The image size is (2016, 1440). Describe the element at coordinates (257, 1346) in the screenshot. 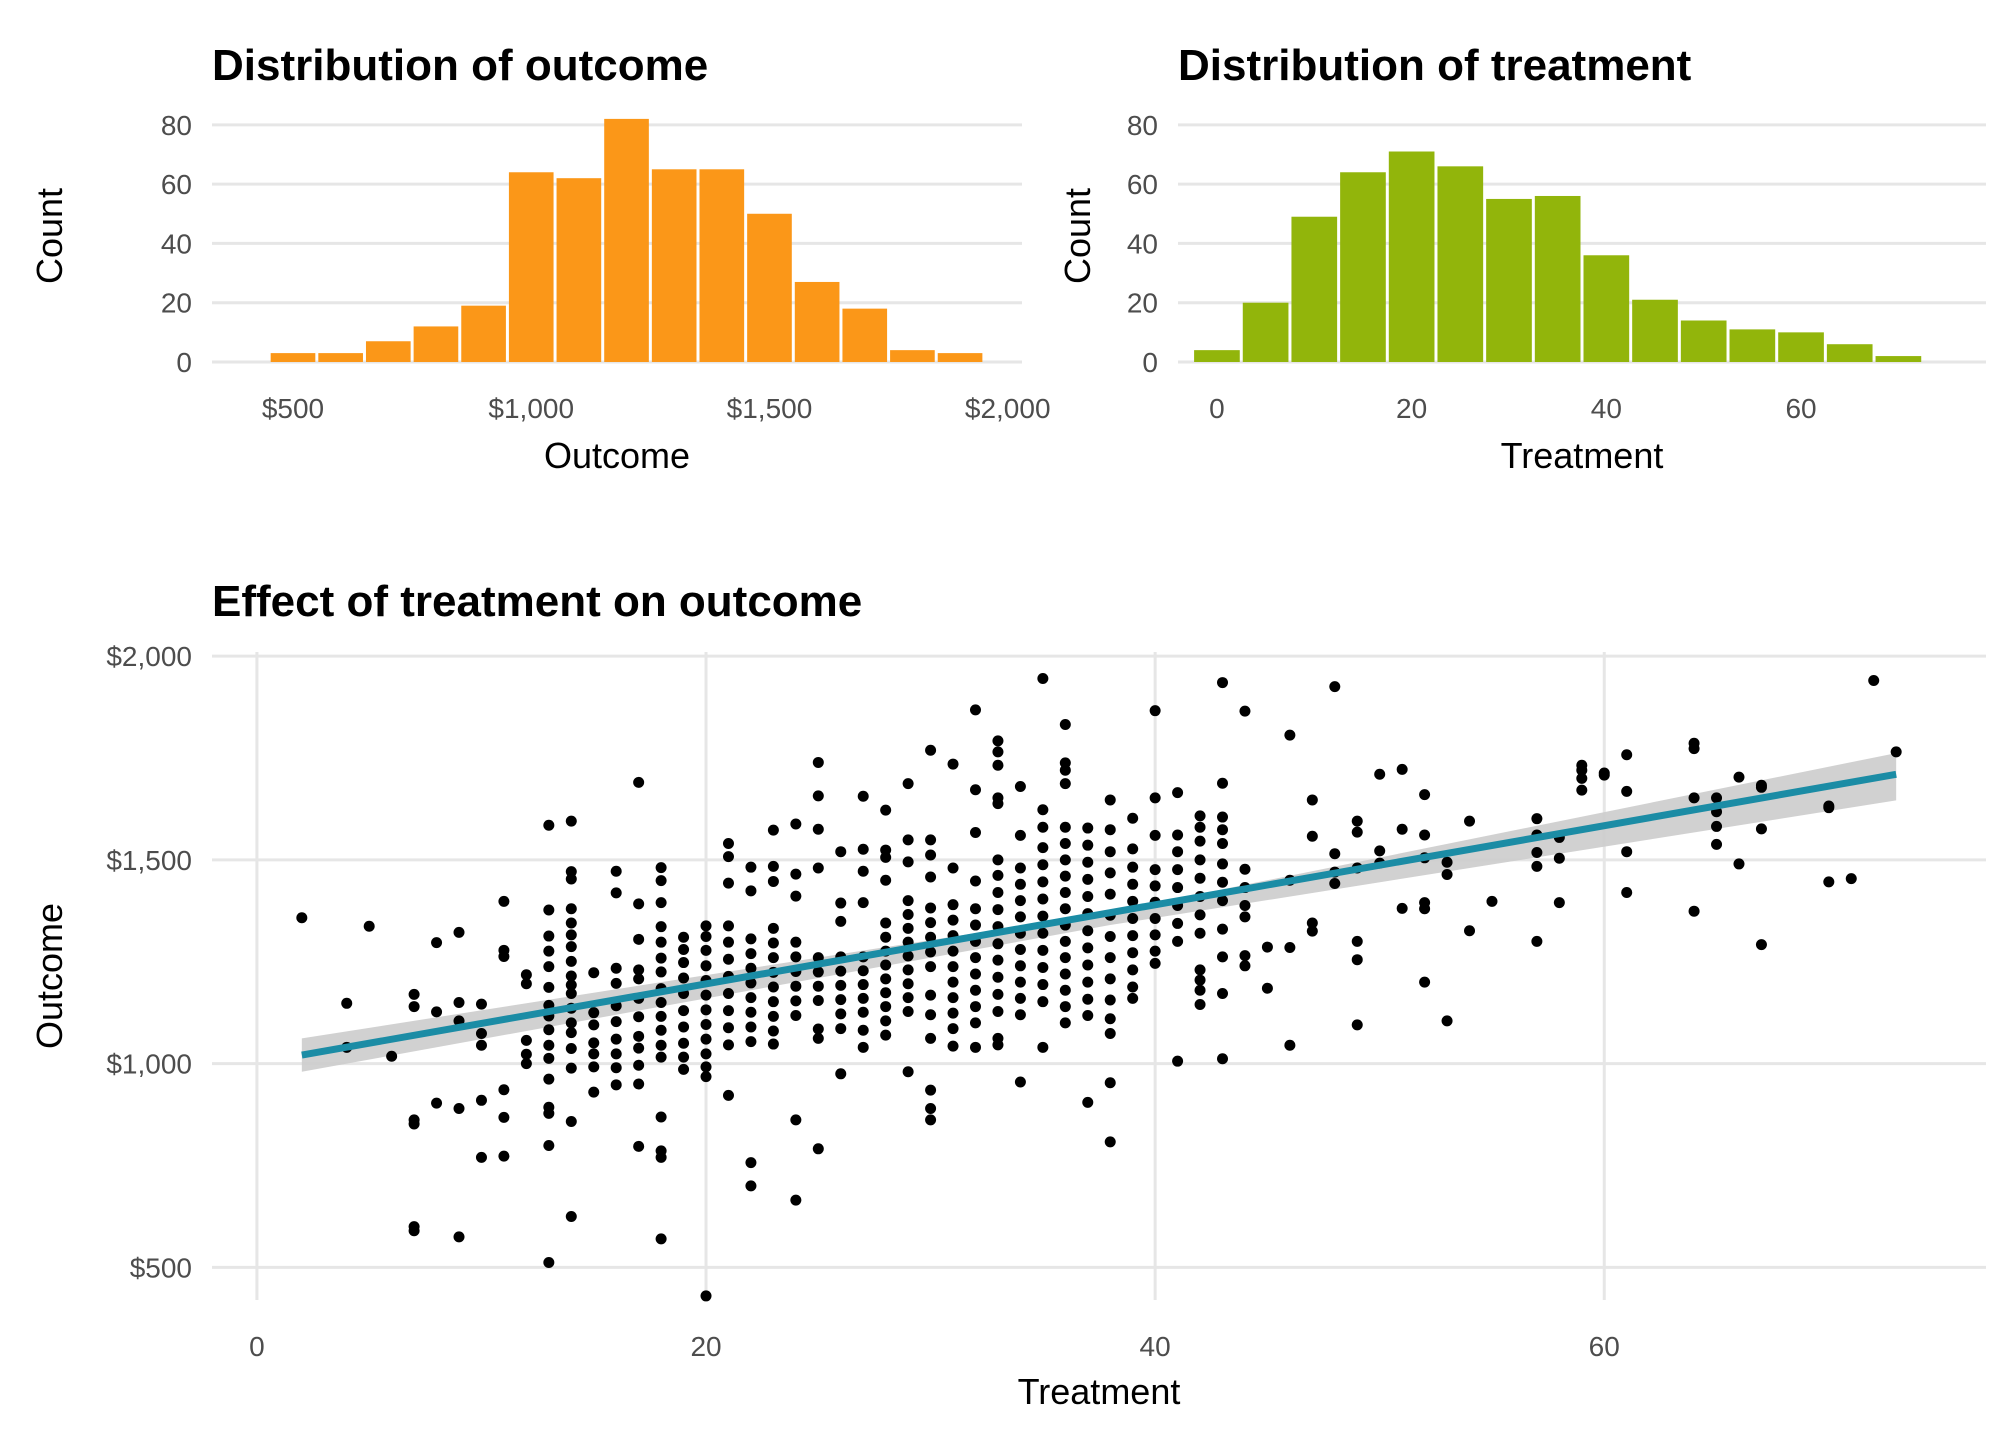

I see `x-tick-label: 0` at that location.